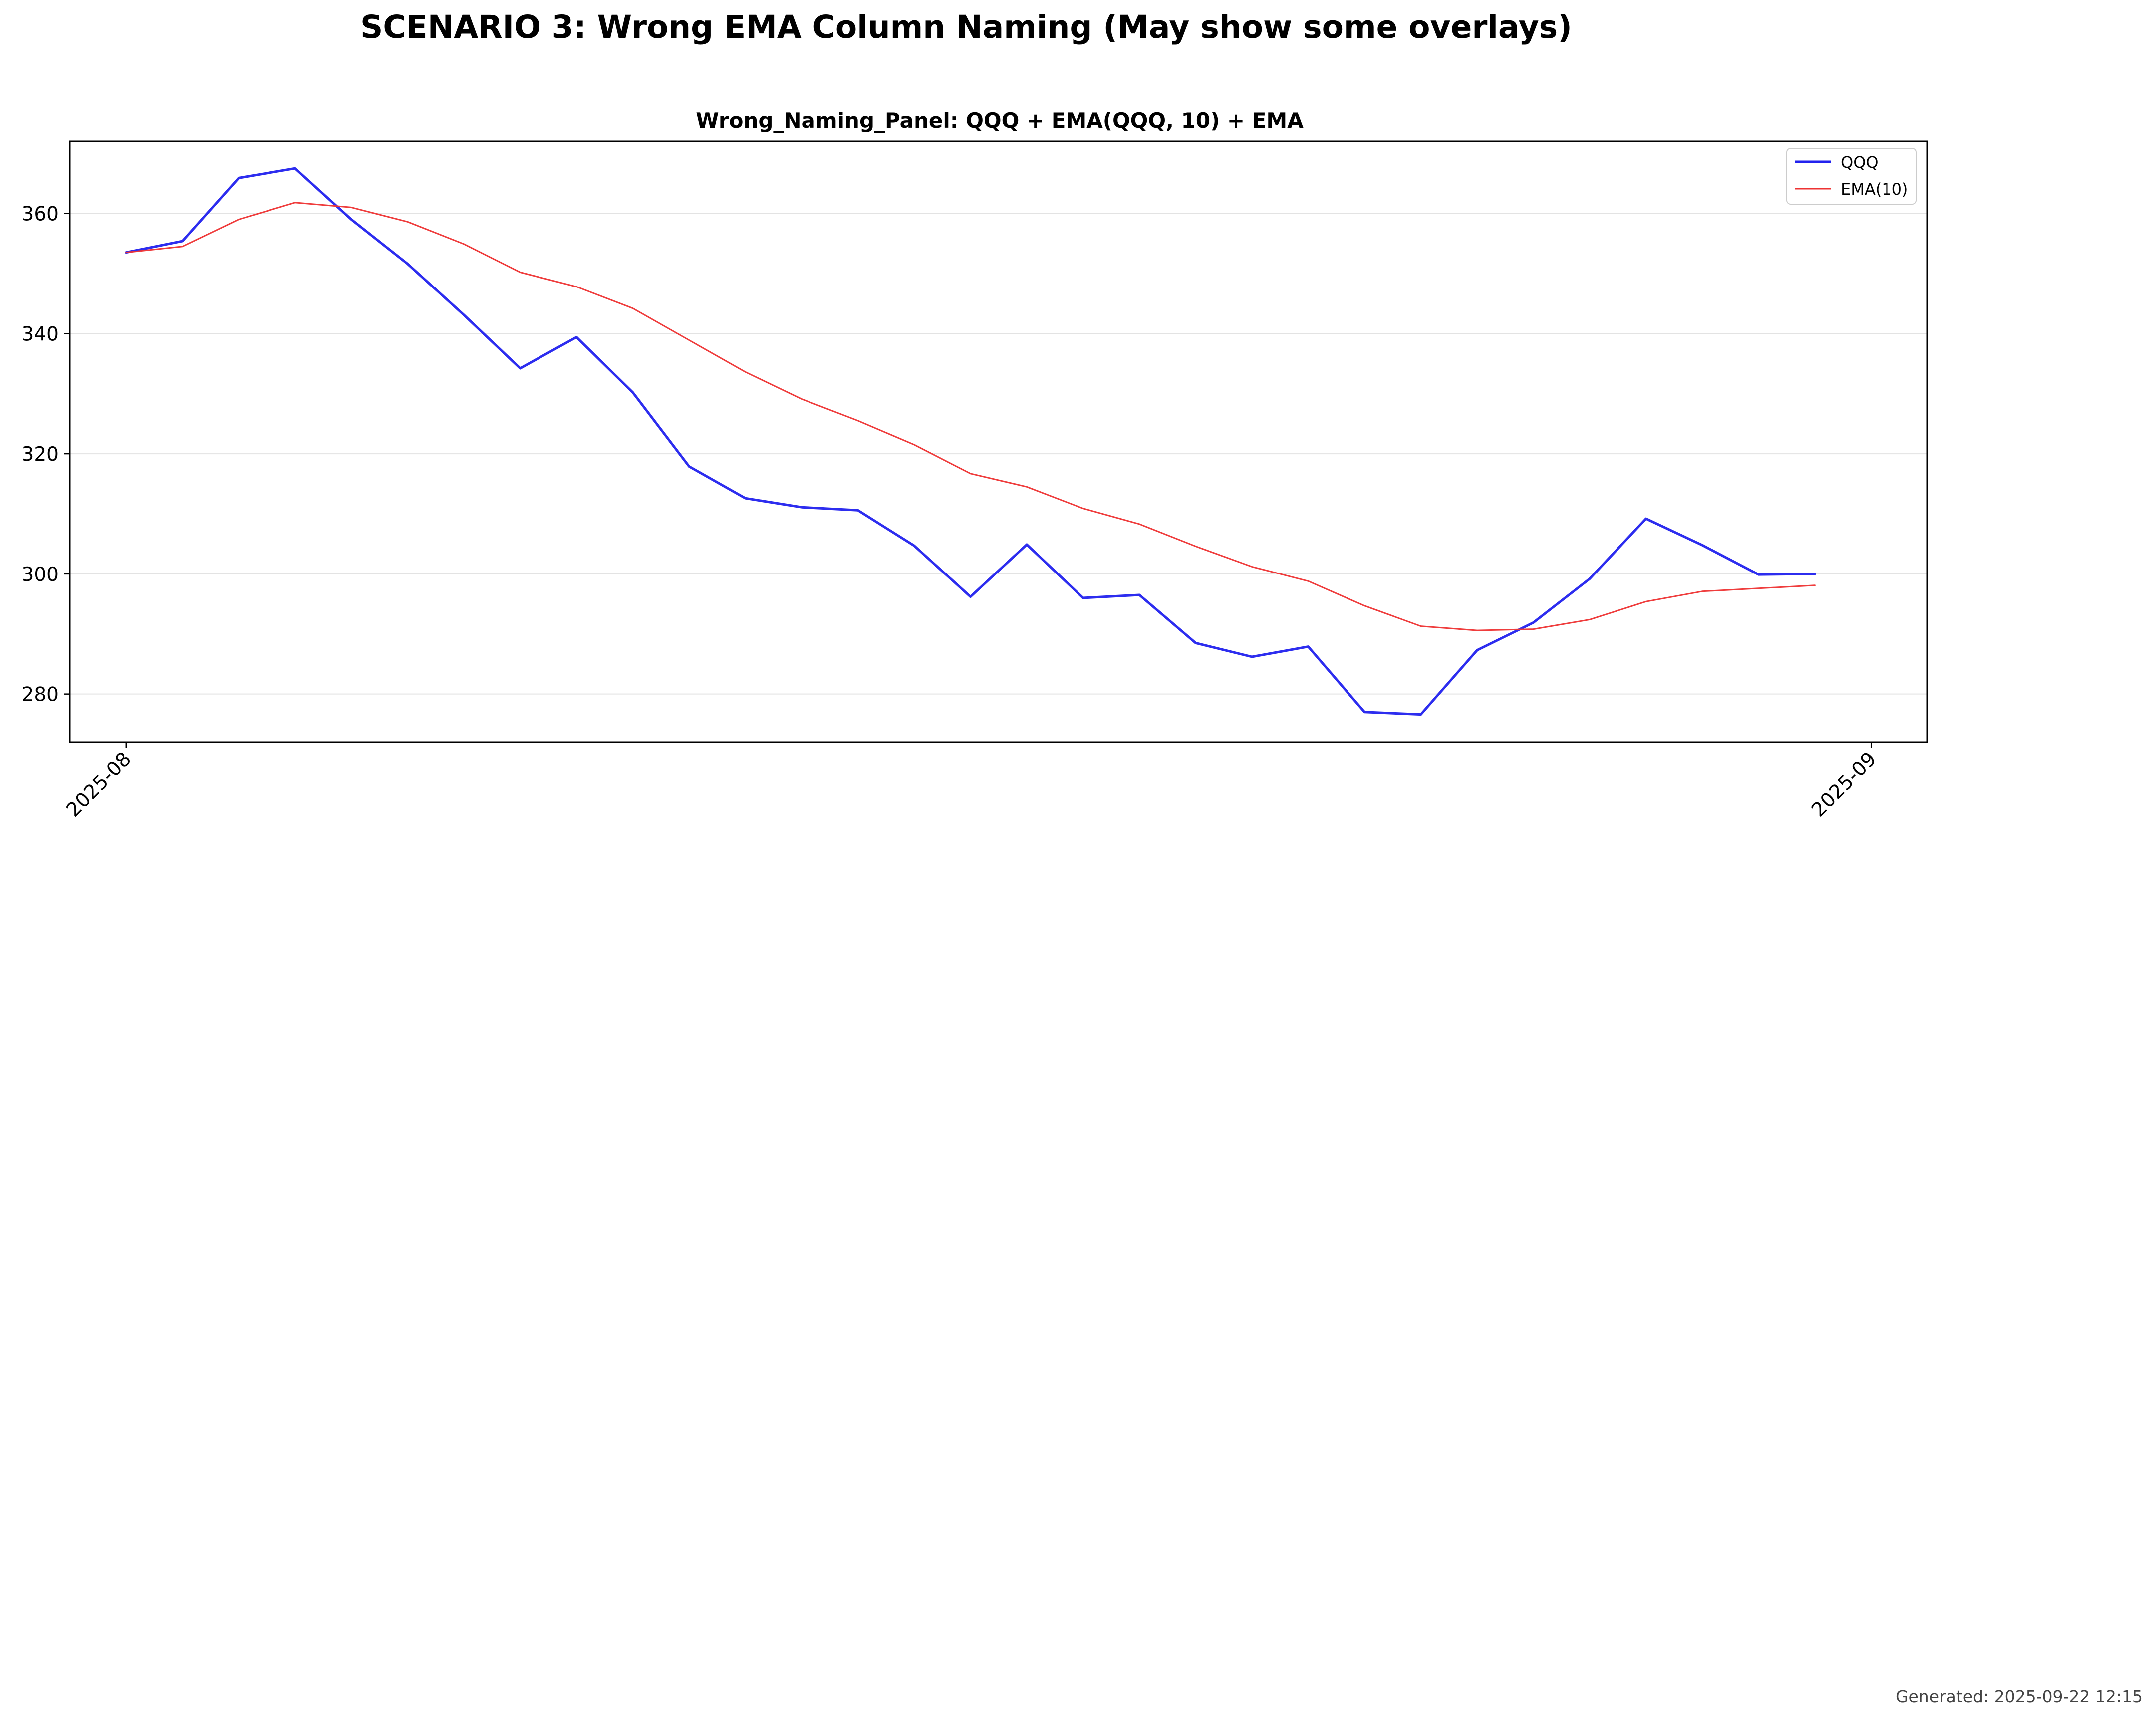 The height and width of the screenshot is (1719, 2156). Describe the element at coordinates (2019, 1696) in the screenshot. I see `generated-timestamp: Generated: 2025-09-22 12:15` at that location.